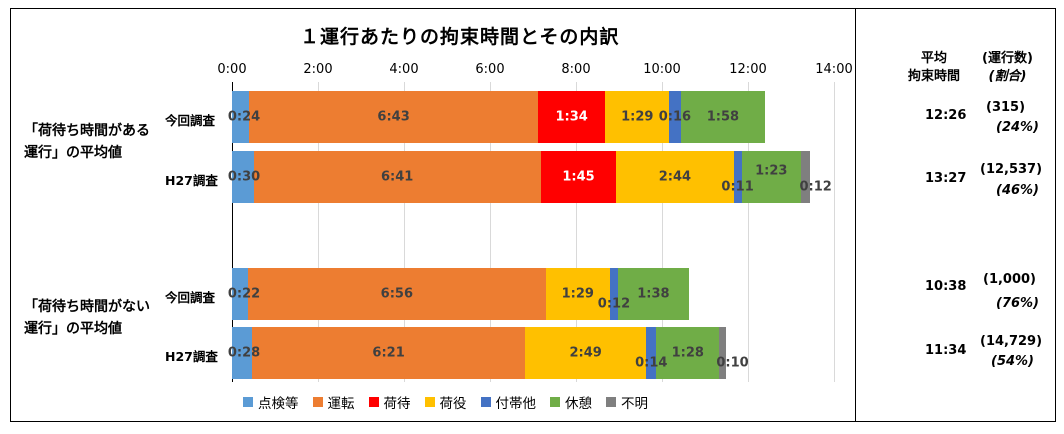 This screenshot has height=434, width=1064. Describe the element at coordinates (73, 153) in the screenshot. I see `group-label-line2: 運行」の平均値` at that location.